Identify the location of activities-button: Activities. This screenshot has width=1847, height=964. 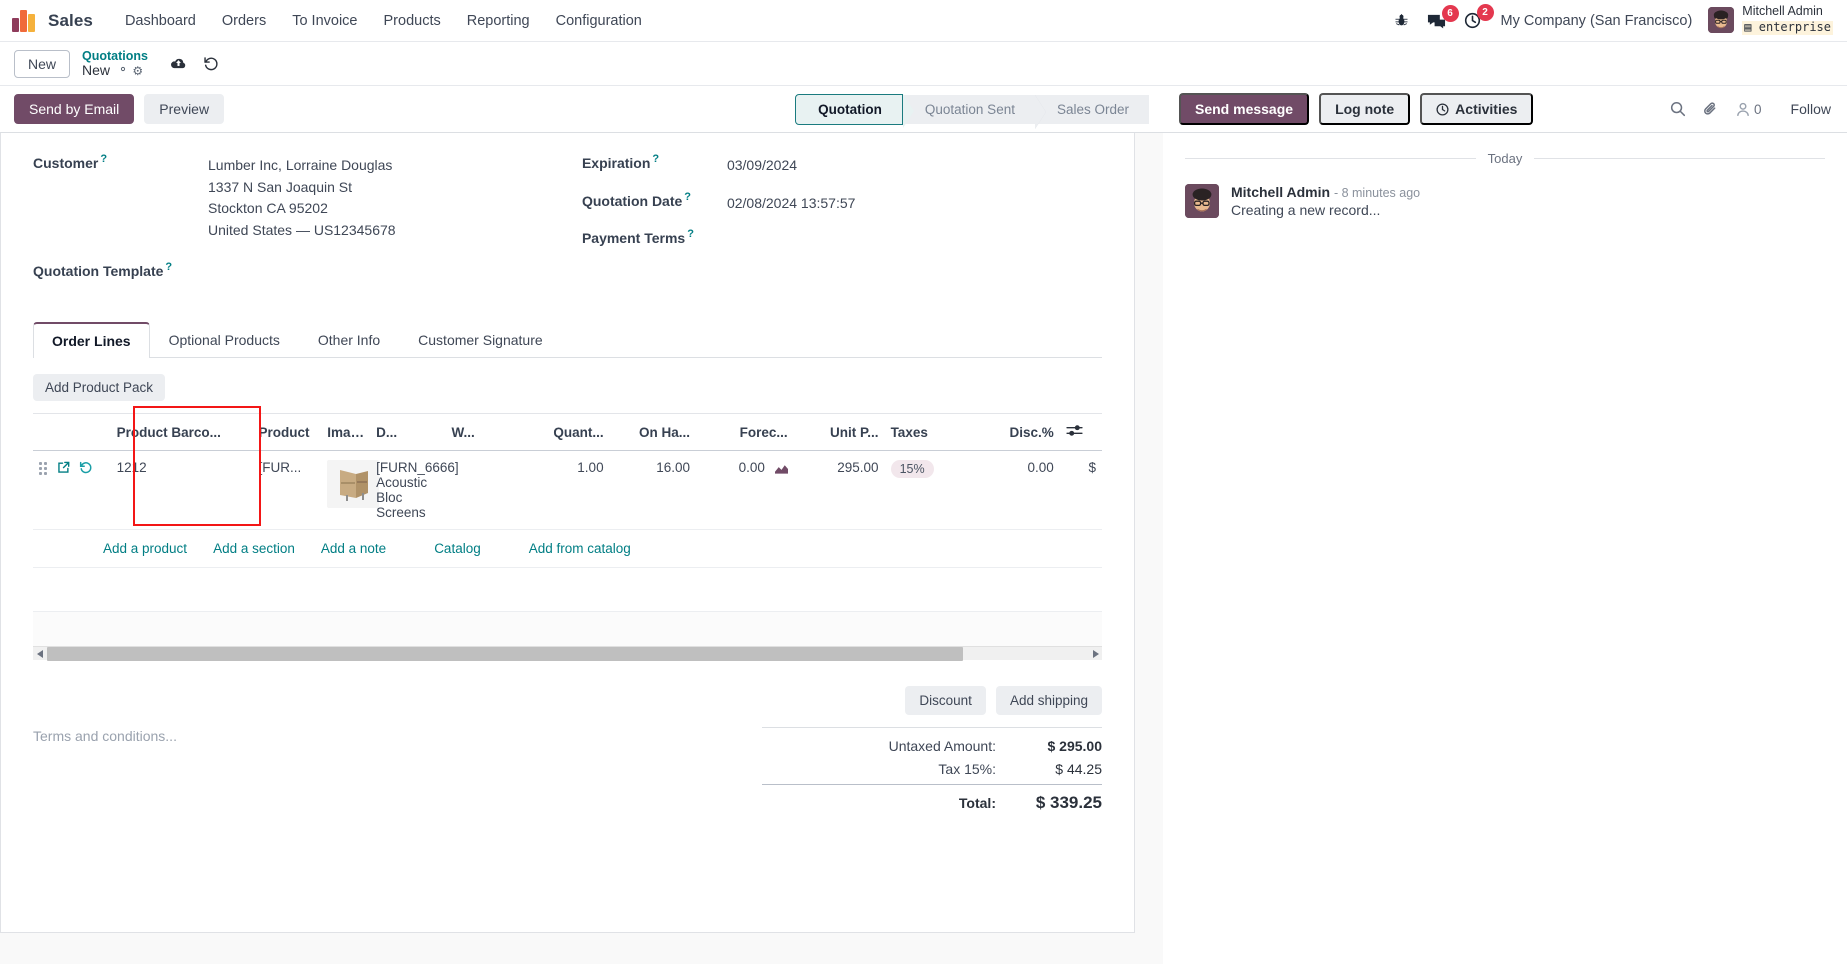
(1477, 109).